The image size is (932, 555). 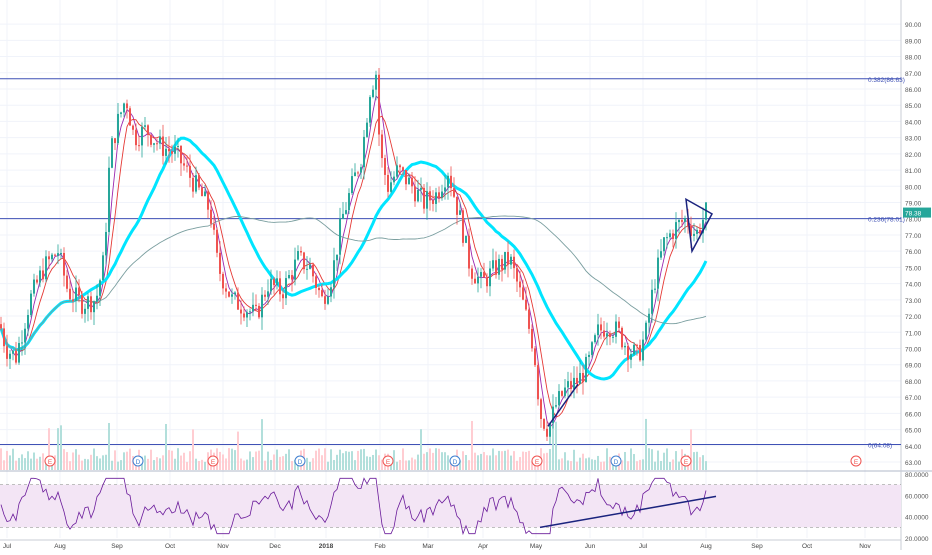 What do you see at coordinates (353, 506) in the screenshot?
I see `rsi-line` at bounding box center [353, 506].